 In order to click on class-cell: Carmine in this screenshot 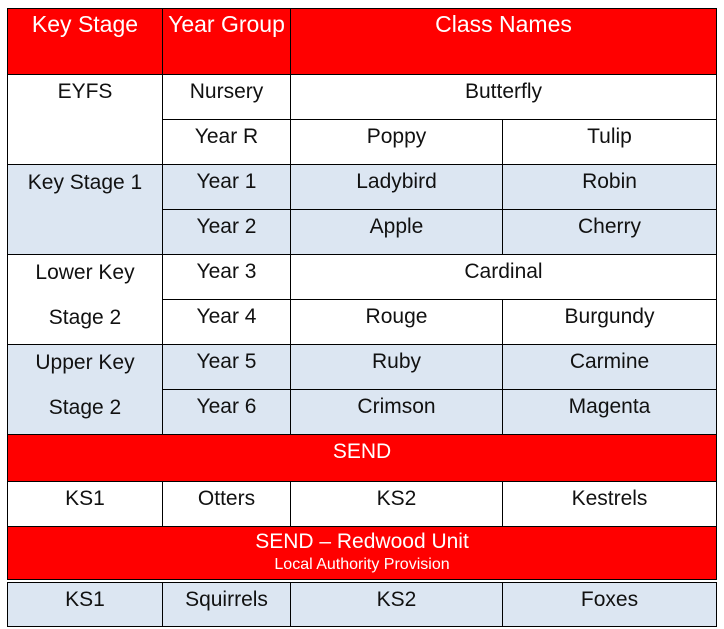, I will do `click(609, 367)`.